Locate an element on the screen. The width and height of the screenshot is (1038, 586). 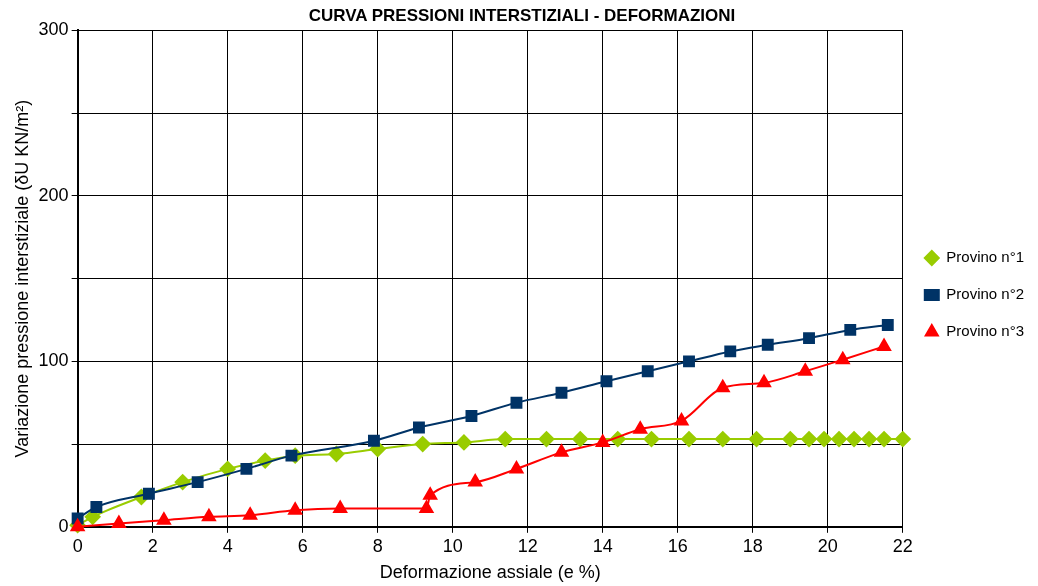
x-tick-label: 12 is located at coordinates (527, 545).